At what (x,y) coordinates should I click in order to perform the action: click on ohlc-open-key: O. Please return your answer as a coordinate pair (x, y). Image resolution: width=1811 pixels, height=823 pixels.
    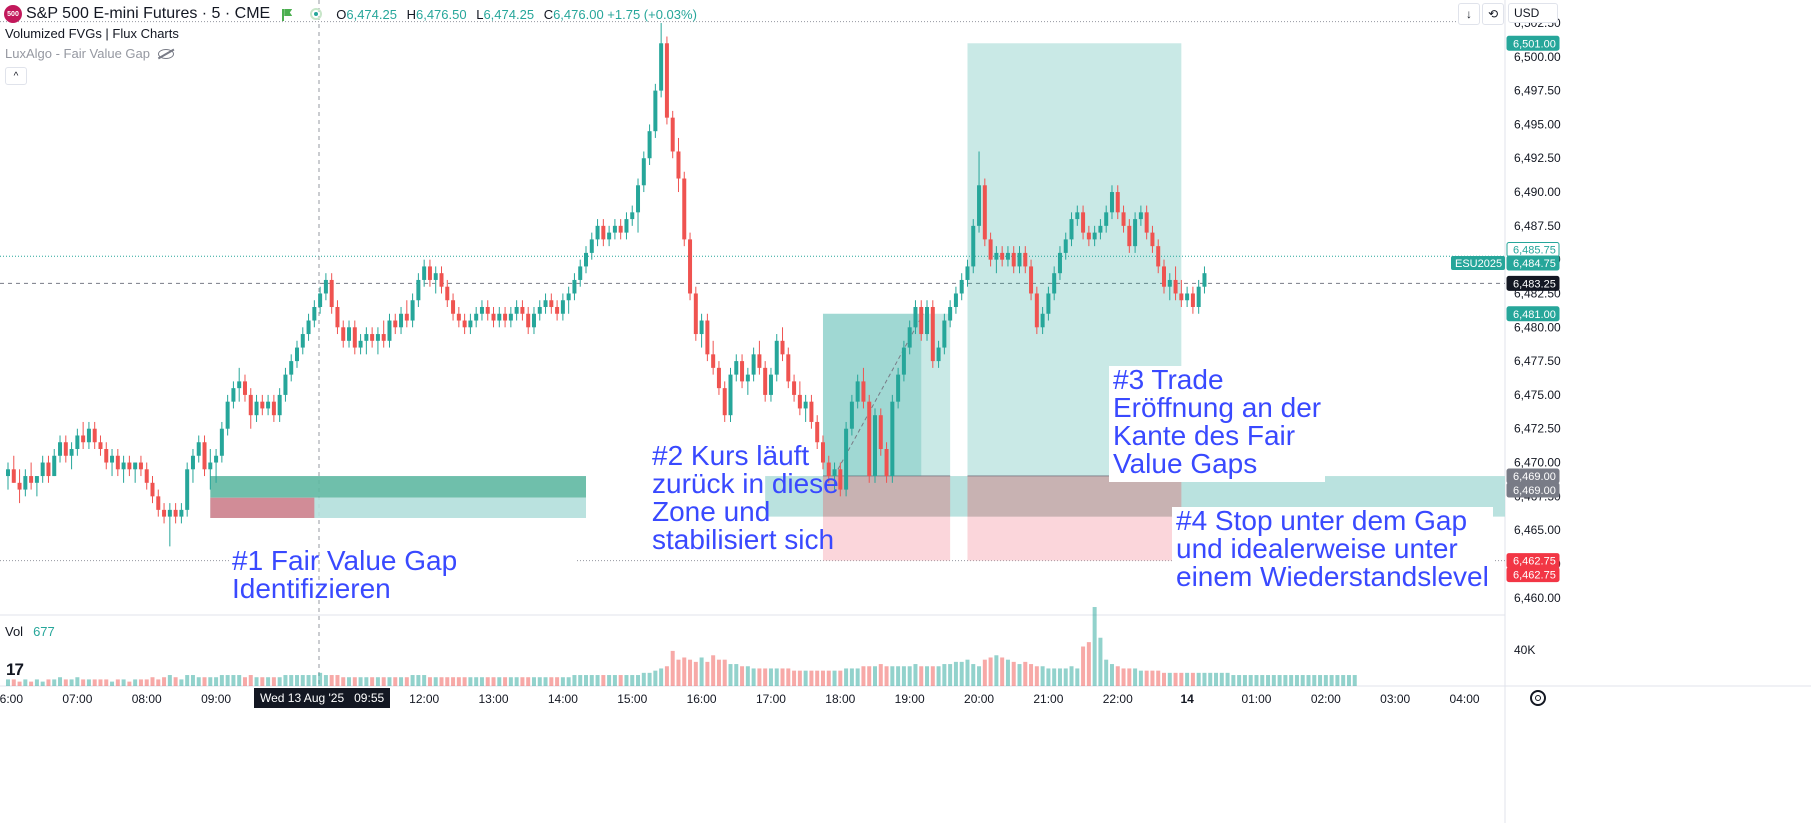
    Looking at the image, I should click on (341, 14).